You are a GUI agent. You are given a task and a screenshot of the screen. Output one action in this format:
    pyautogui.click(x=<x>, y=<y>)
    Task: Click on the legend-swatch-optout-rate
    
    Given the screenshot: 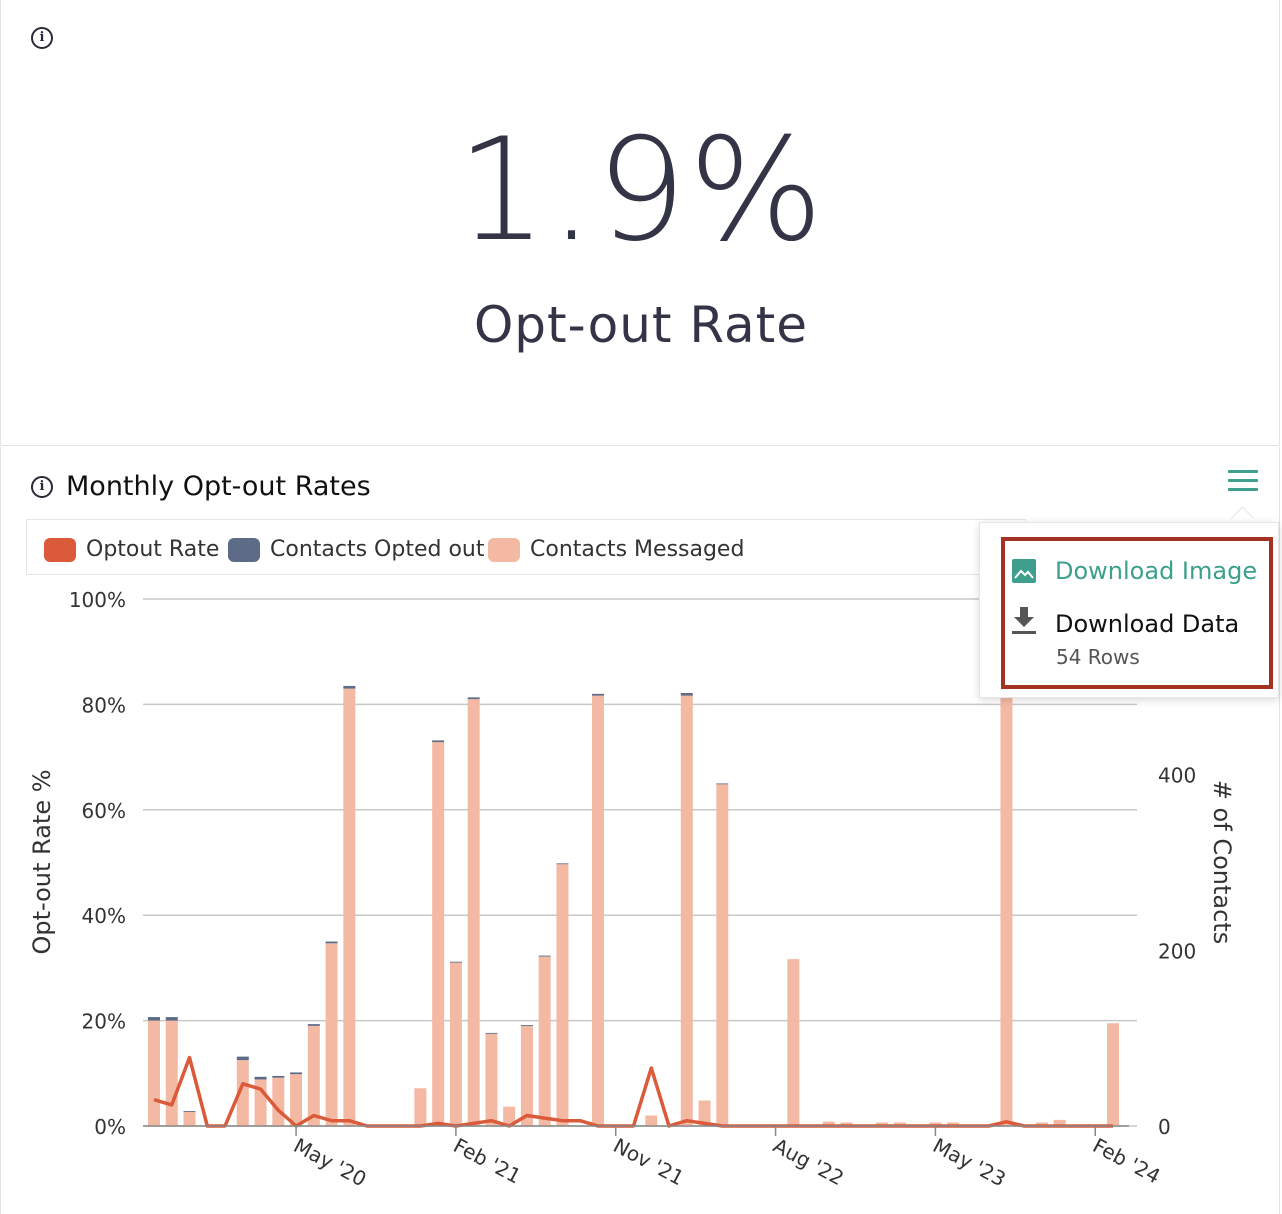 What is the action you would take?
    pyautogui.click(x=60, y=549)
    